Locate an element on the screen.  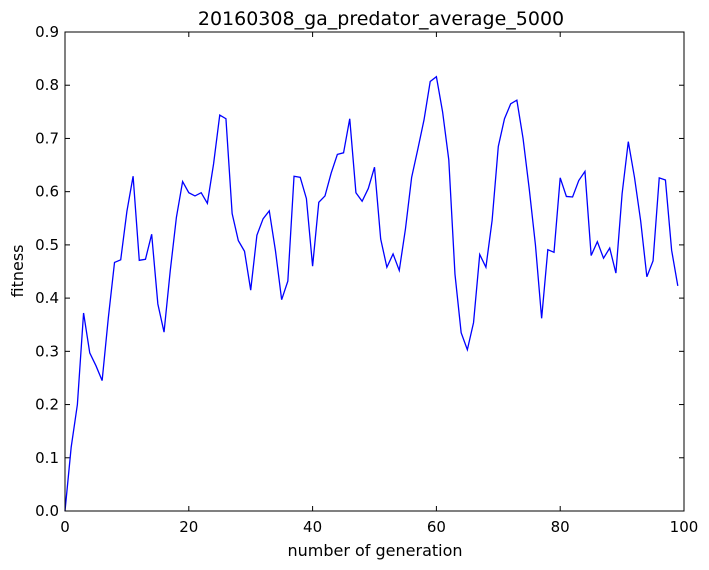
x-tick-label: 80 is located at coordinates (560, 527).